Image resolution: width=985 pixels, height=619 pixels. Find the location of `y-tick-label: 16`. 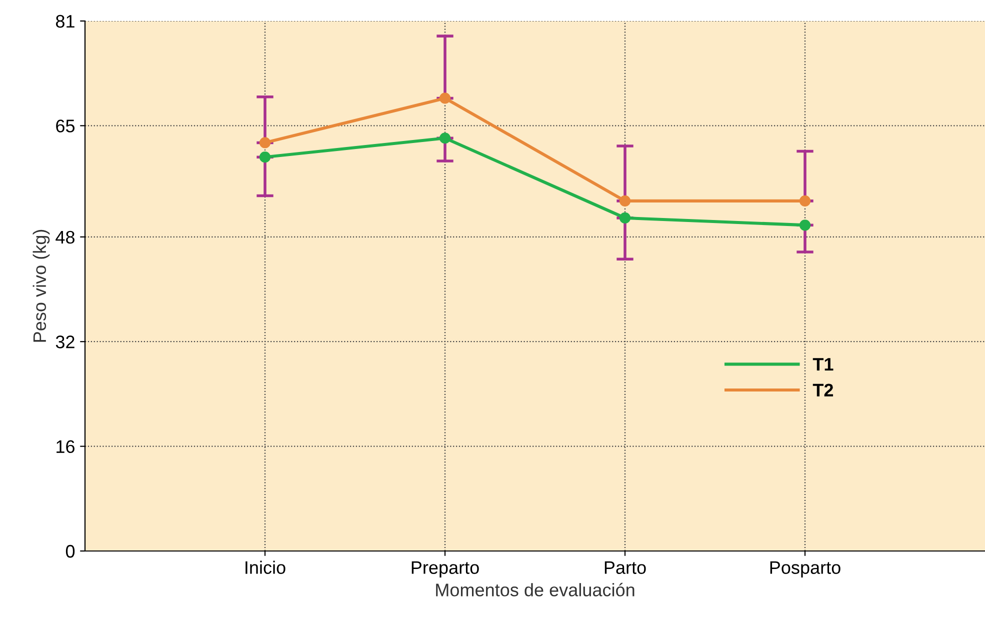

y-tick-label: 16 is located at coordinates (65, 447).